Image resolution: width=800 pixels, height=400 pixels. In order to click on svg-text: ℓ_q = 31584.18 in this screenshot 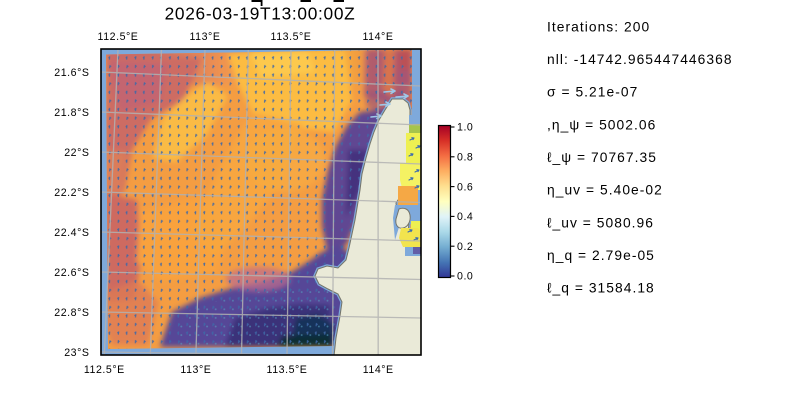, I will do `click(601, 288)`.